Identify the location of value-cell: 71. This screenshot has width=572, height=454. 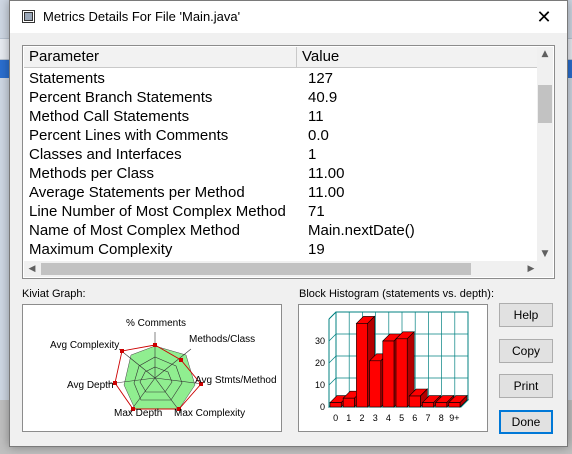
(316, 211).